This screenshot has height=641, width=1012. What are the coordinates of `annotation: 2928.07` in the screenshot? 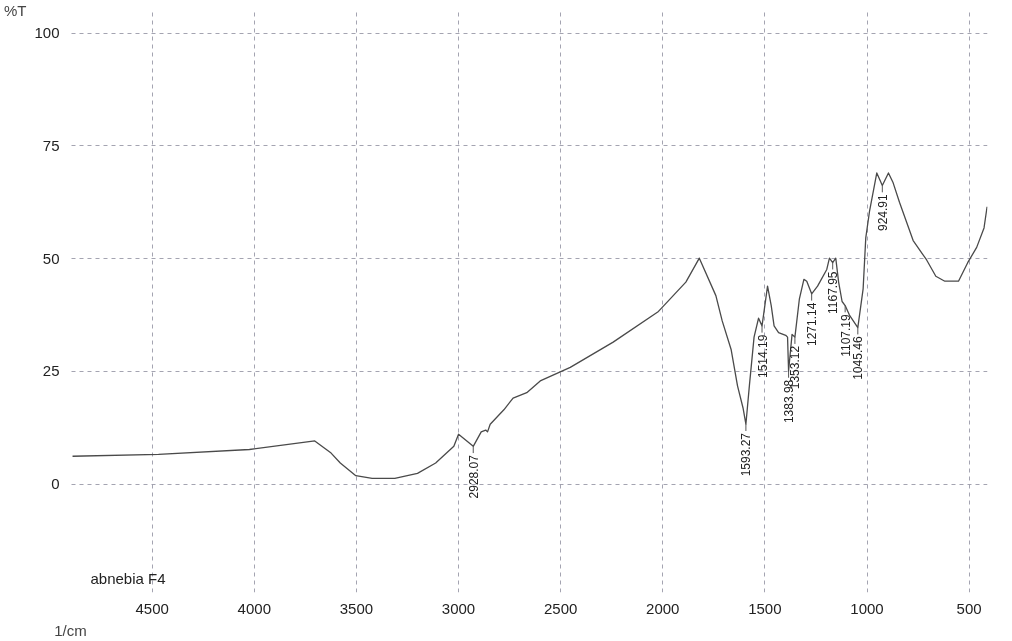 It's located at (473, 476).